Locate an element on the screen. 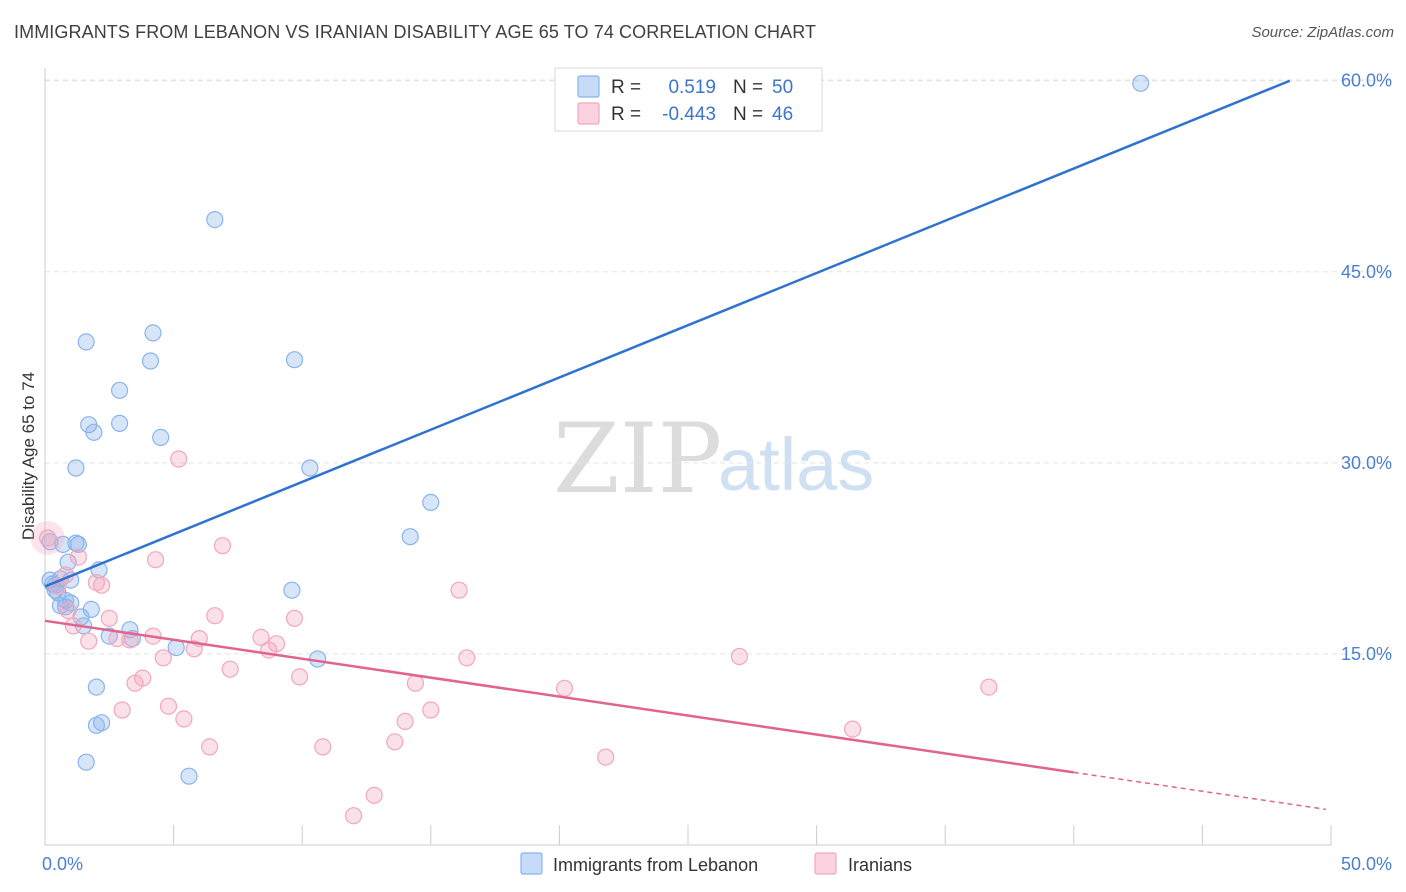  bottom-legend-label-lebanon: Immigrants from Lebanon is located at coordinates (655, 865).